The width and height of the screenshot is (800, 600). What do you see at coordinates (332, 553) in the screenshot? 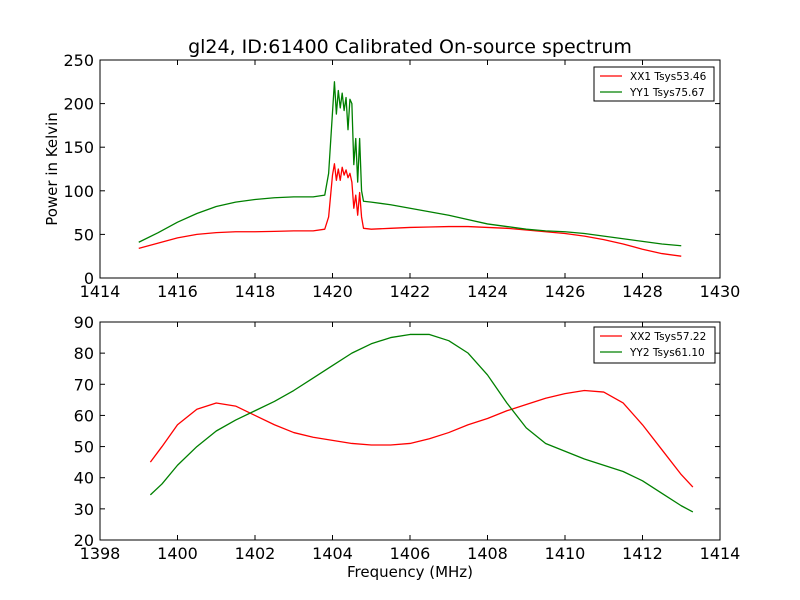
I see `bottom-x-tick-label: 1404` at bounding box center [332, 553].